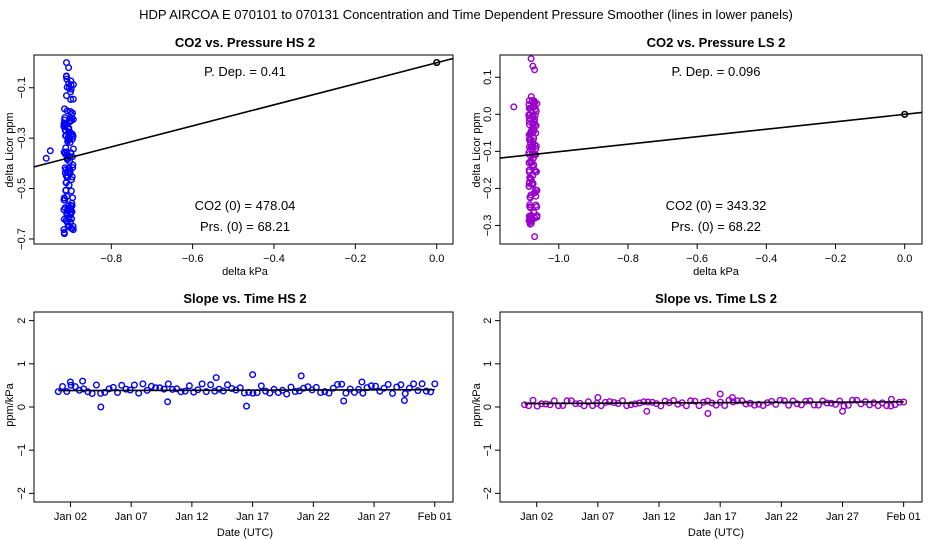 This screenshot has height=540, width=936. Describe the element at coordinates (781, 517) in the screenshot. I see `x-tick-label: Jan 22` at that location.